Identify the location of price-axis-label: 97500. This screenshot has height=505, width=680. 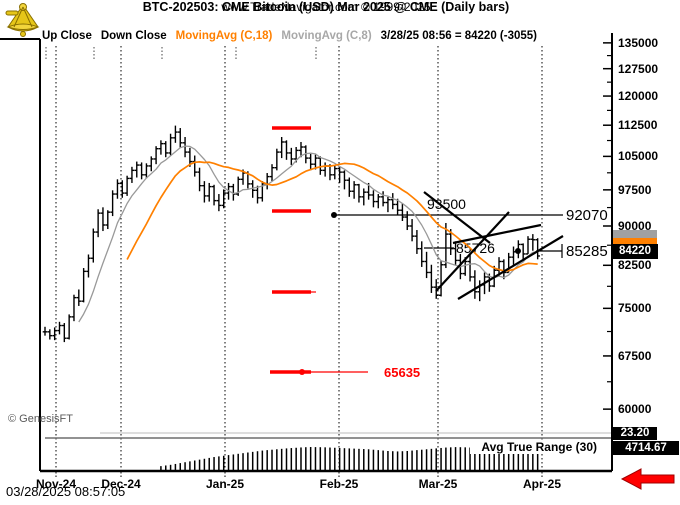
(635, 189).